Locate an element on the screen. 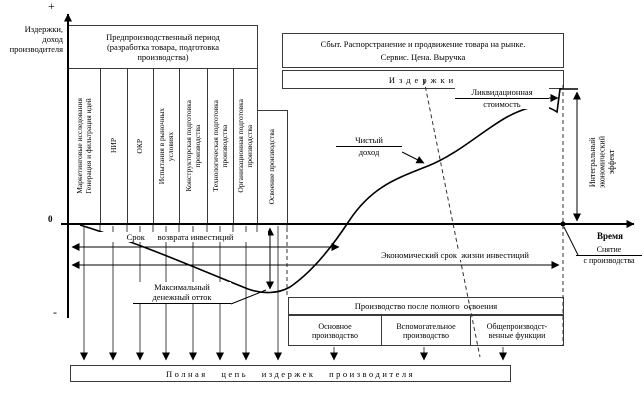 The height and width of the screenshot is (403, 643). costs-dashed-line is located at coordinates (452, 218).